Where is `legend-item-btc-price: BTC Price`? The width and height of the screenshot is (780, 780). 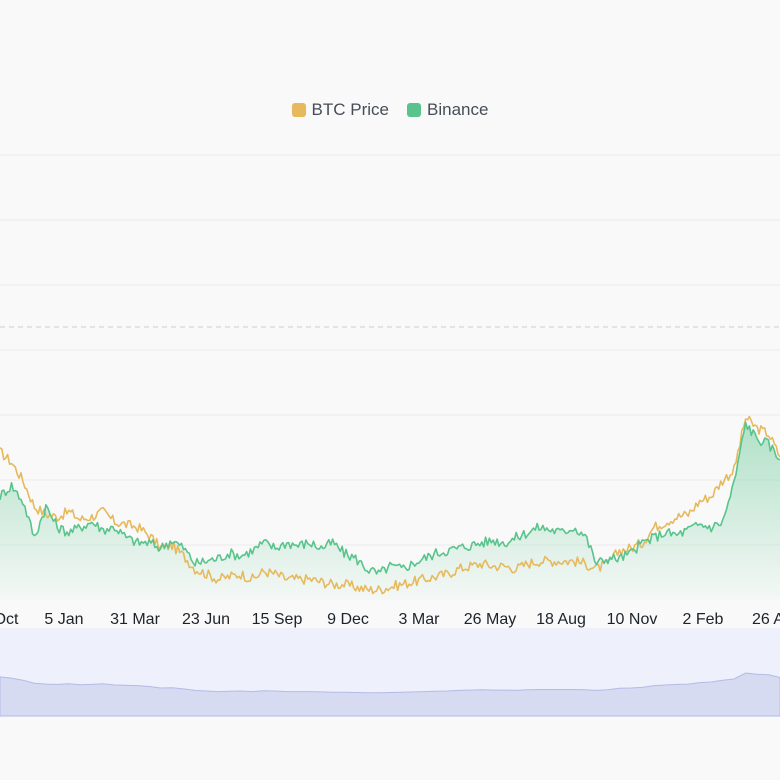 legend-item-btc-price: BTC Price is located at coordinates (340, 110).